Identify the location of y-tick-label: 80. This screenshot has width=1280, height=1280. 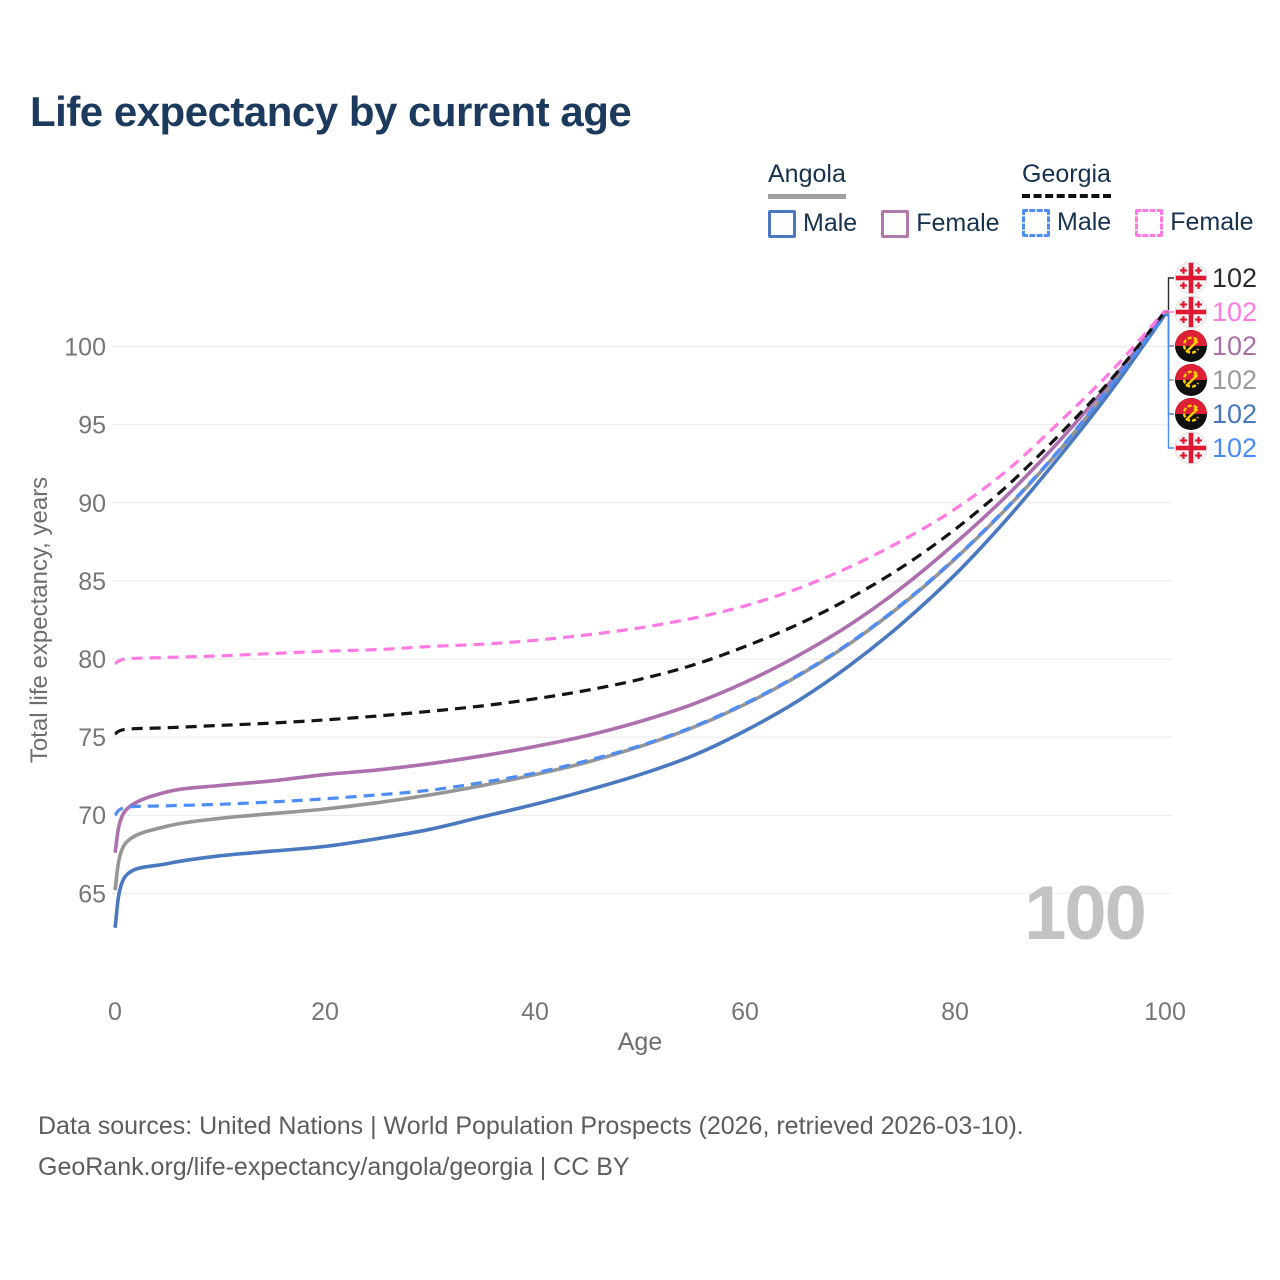
(92, 660).